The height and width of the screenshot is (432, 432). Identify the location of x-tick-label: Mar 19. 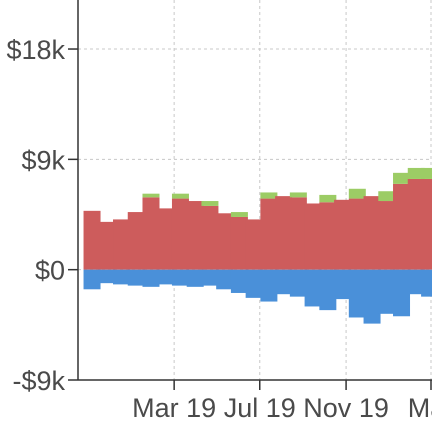
(174, 408).